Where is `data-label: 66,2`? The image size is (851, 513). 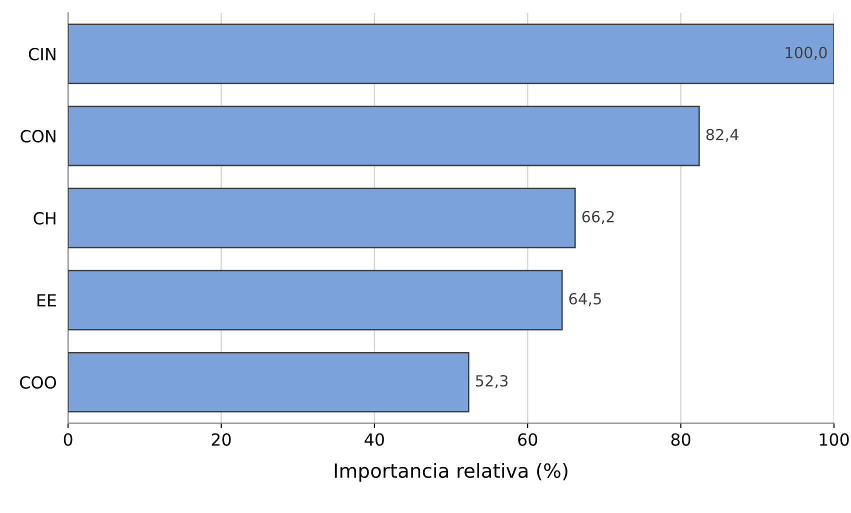
data-label: 66,2 is located at coordinates (598, 217).